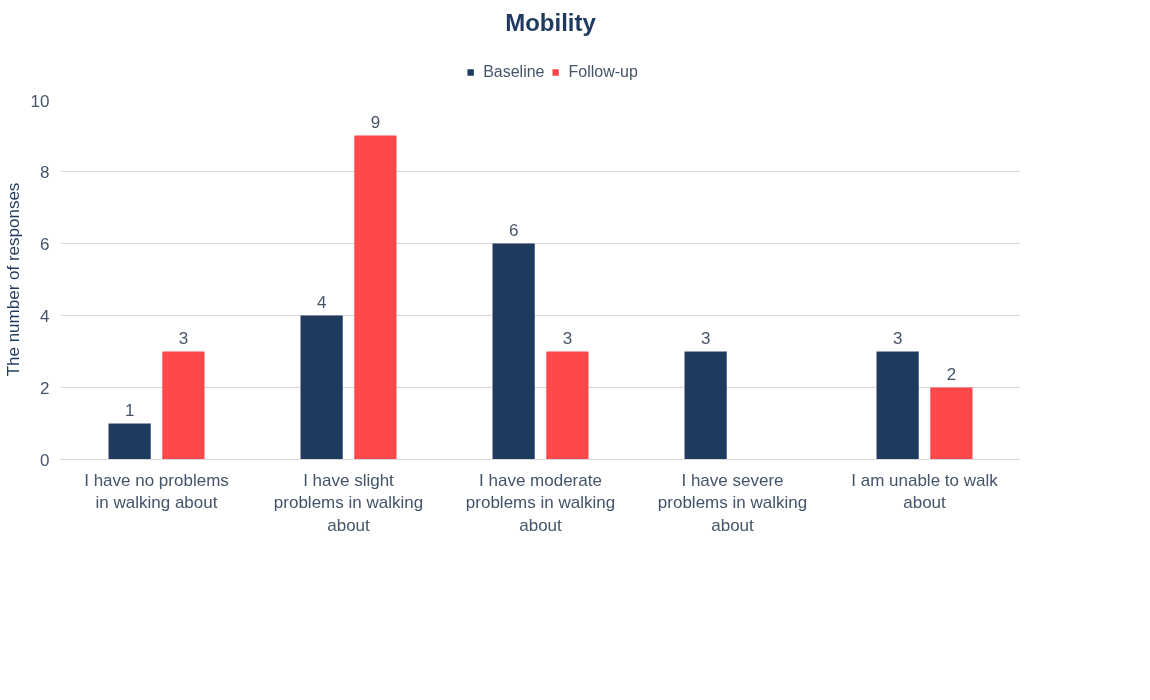  What do you see at coordinates (375, 122) in the screenshot?
I see `data-label: 9` at bounding box center [375, 122].